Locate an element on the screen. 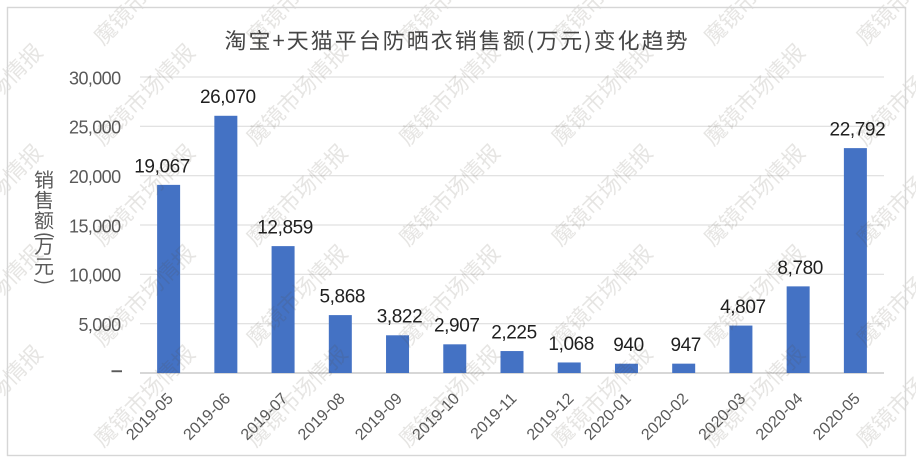 The image size is (916, 463). svg-text: 3,822 is located at coordinates (400, 317).